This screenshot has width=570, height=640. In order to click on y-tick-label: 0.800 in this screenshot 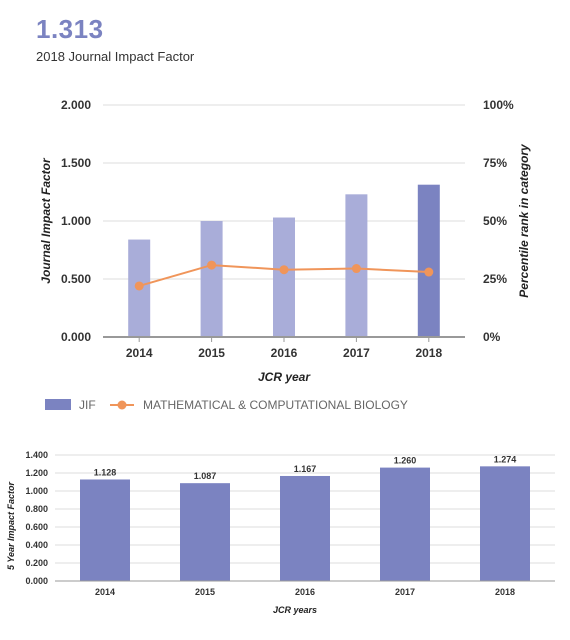, I will do `click(36, 509)`.